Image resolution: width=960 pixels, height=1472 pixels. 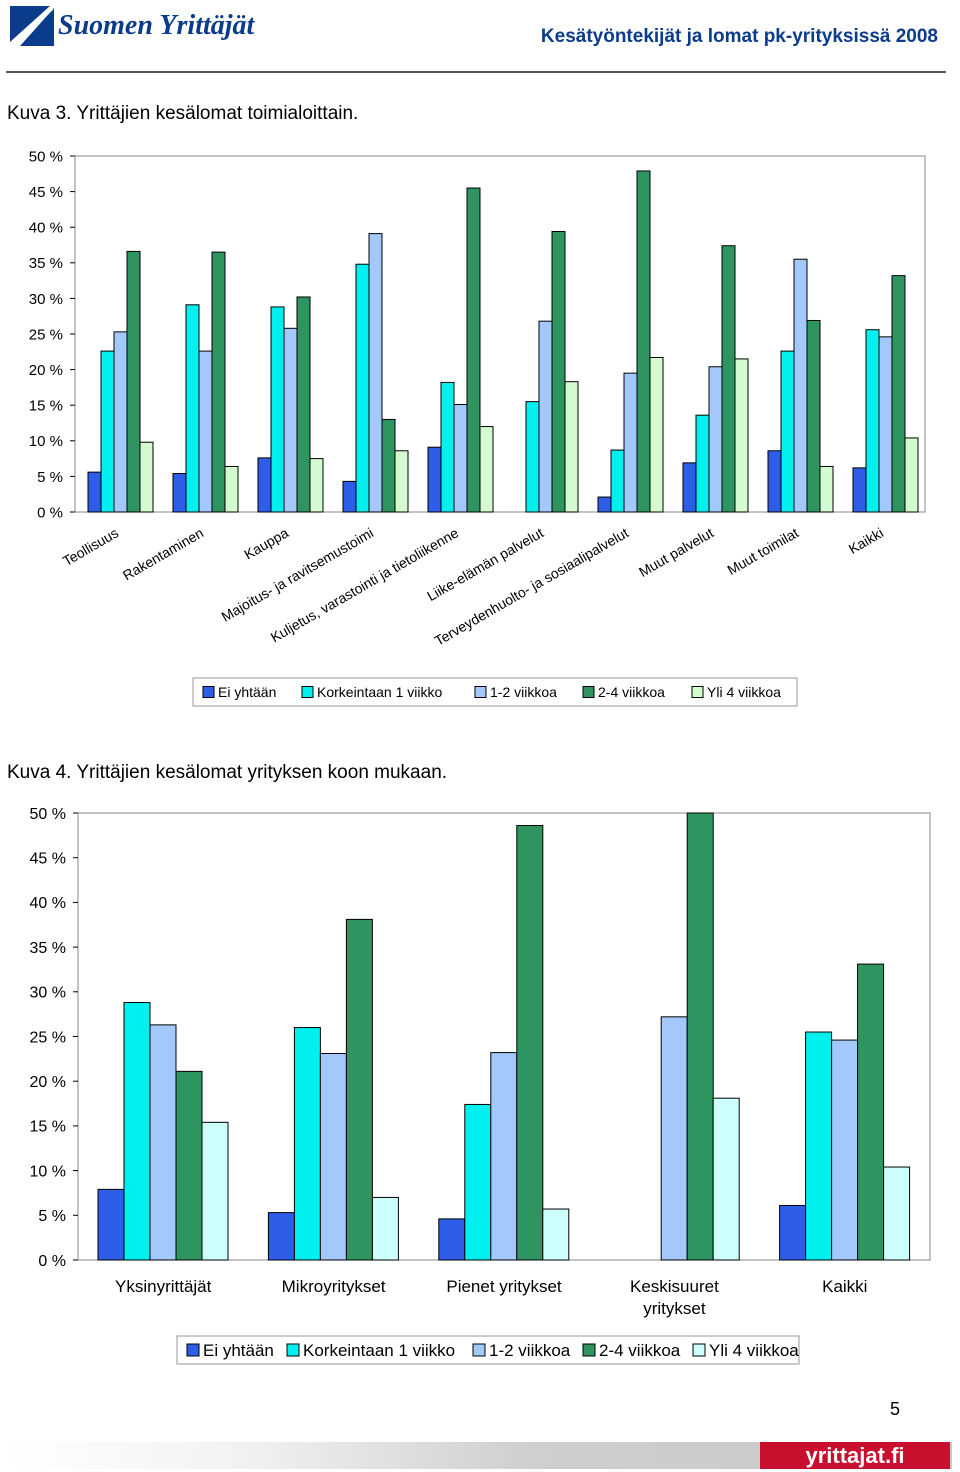 What do you see at coordinates (643, 341) in the screenshot?
I see `bar-terveydenhuolto-ja-sosiaalipalvelut-2-4-viikkoa` at bounding box center [643, 341].